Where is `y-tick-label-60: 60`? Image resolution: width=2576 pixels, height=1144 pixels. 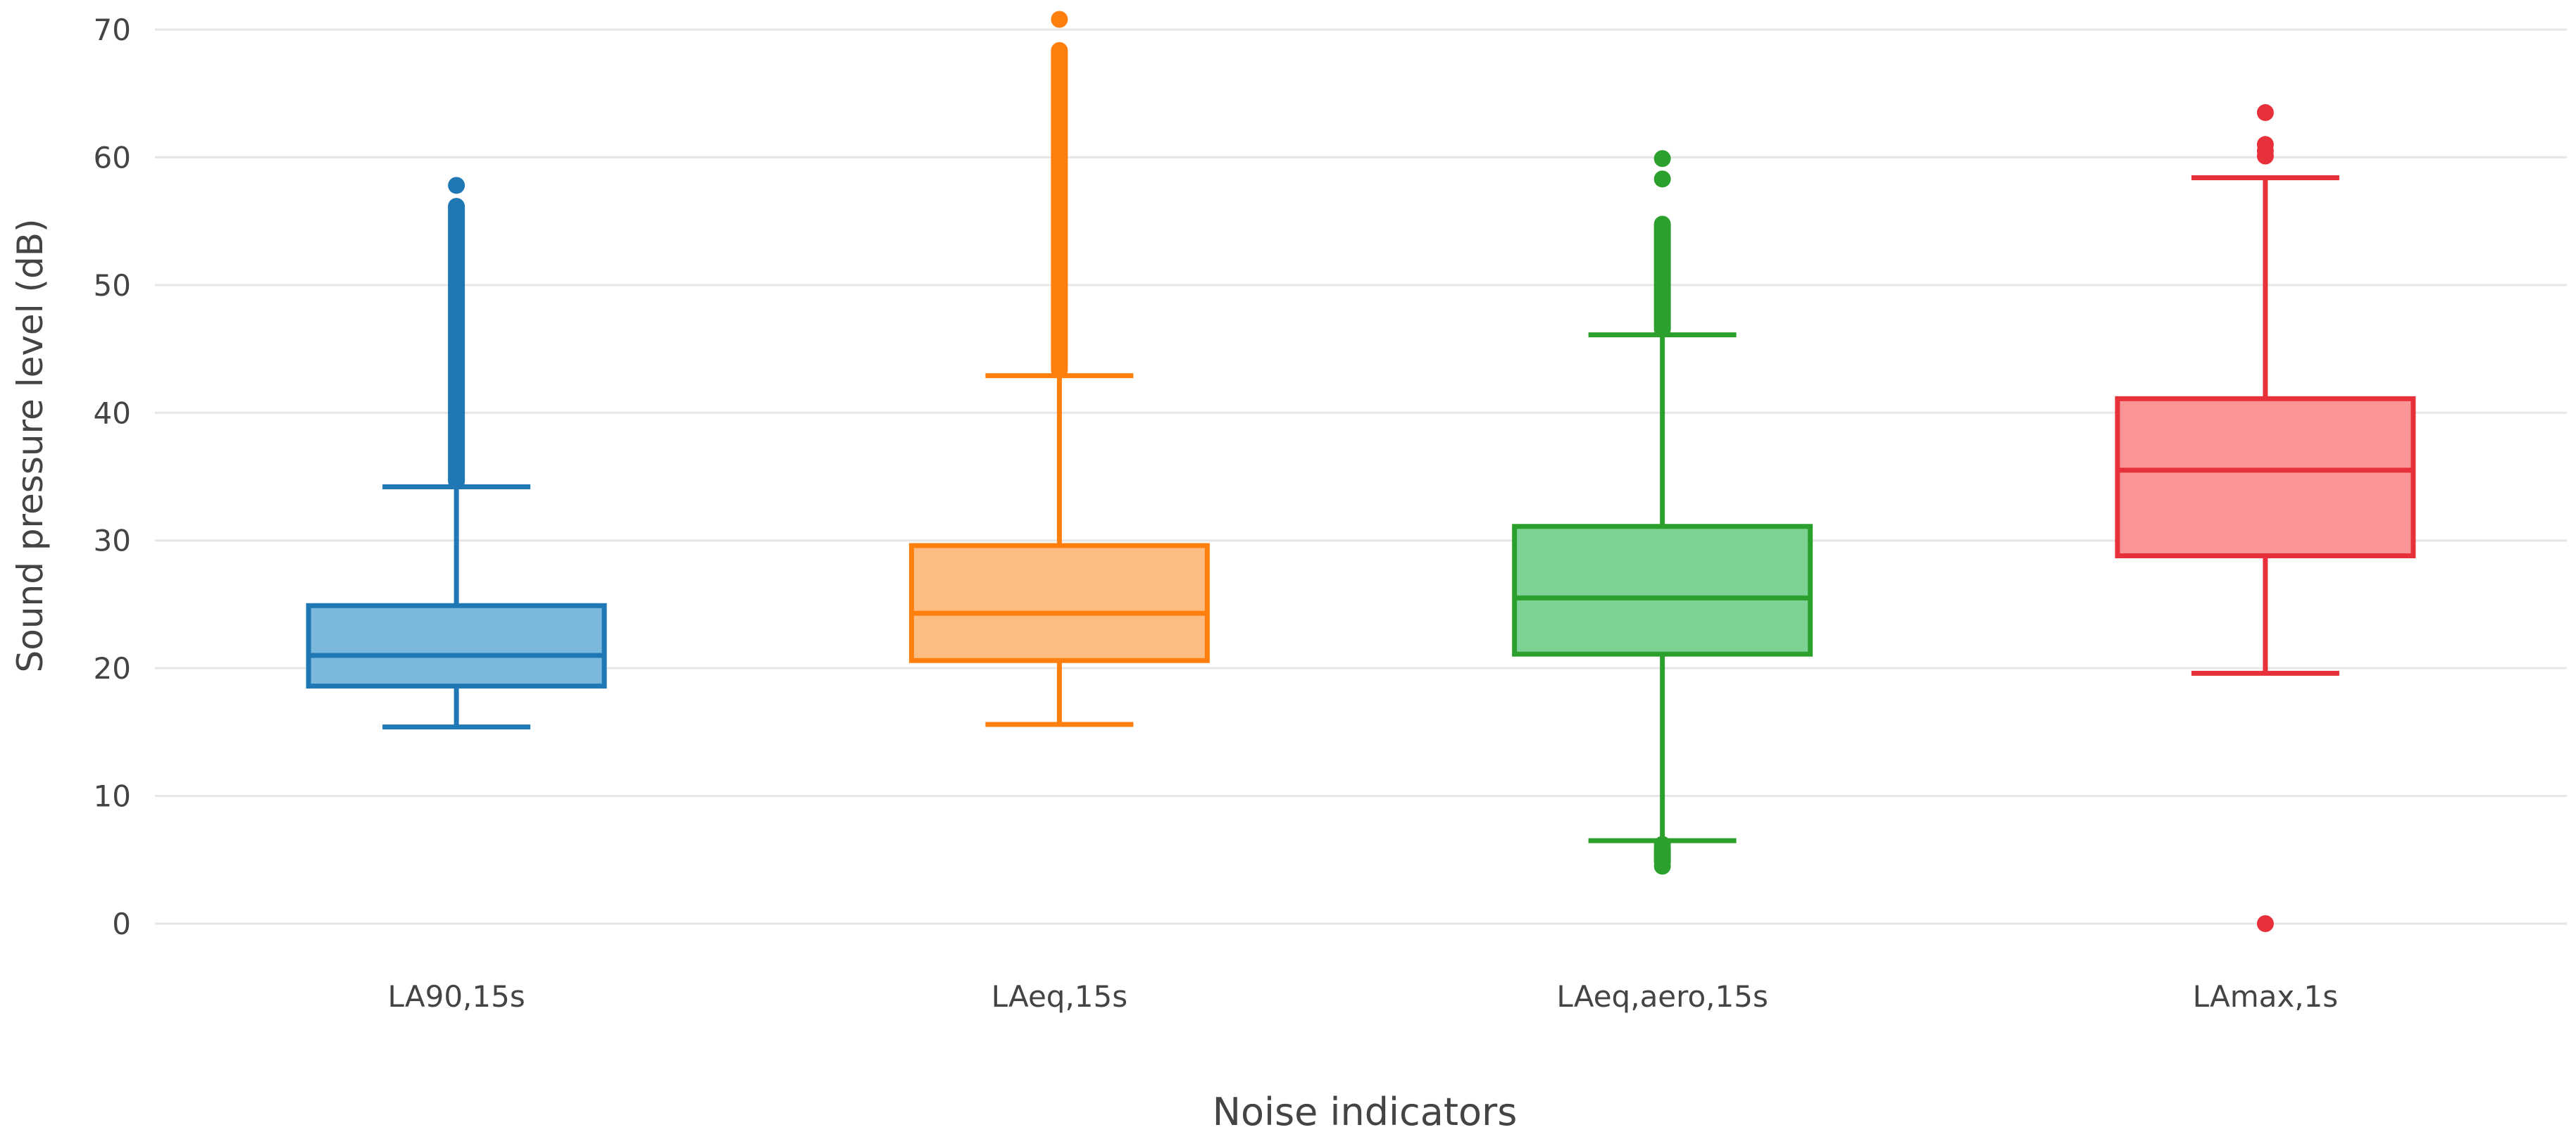 y-tick-label-60: 60 is located at coordinates (112, 157).